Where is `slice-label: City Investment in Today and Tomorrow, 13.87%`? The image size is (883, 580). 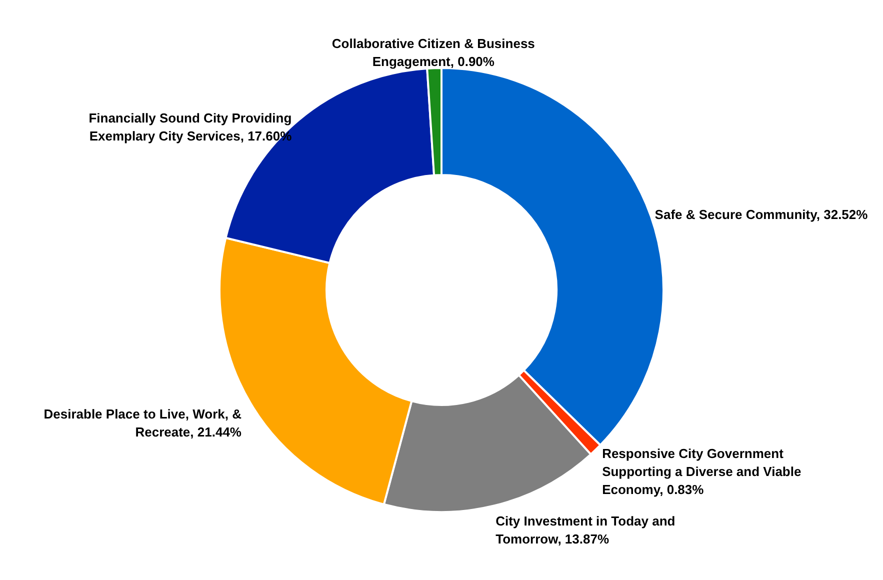 slice-label: City Investment in Today and Tomorrow, 13.87% is located at coordinates (586, 529).